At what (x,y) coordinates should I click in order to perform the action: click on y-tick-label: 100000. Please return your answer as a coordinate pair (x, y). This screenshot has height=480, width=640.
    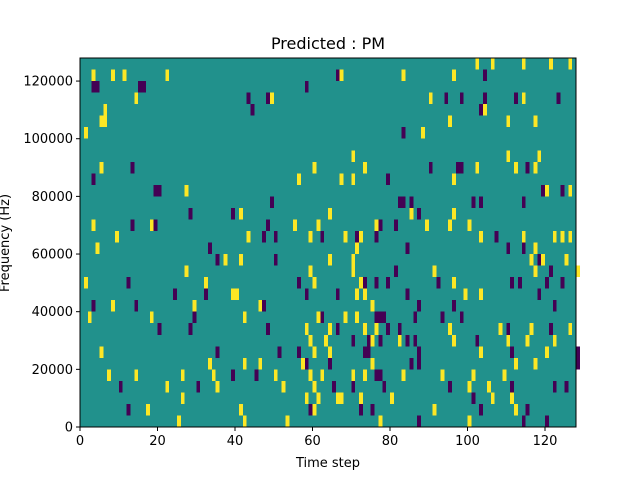
    Looking at the image, I should click on (48, 139).